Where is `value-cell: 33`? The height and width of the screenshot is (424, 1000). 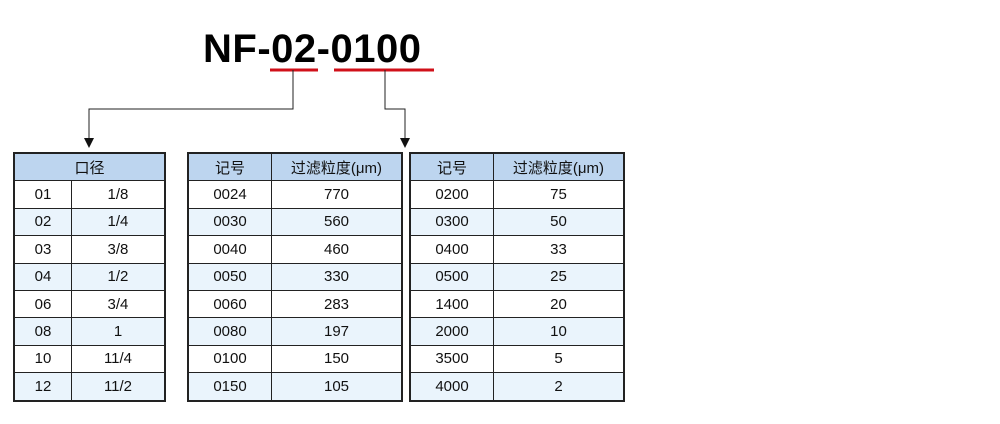
value-cell: 33 is located at coordinates (559, 249).